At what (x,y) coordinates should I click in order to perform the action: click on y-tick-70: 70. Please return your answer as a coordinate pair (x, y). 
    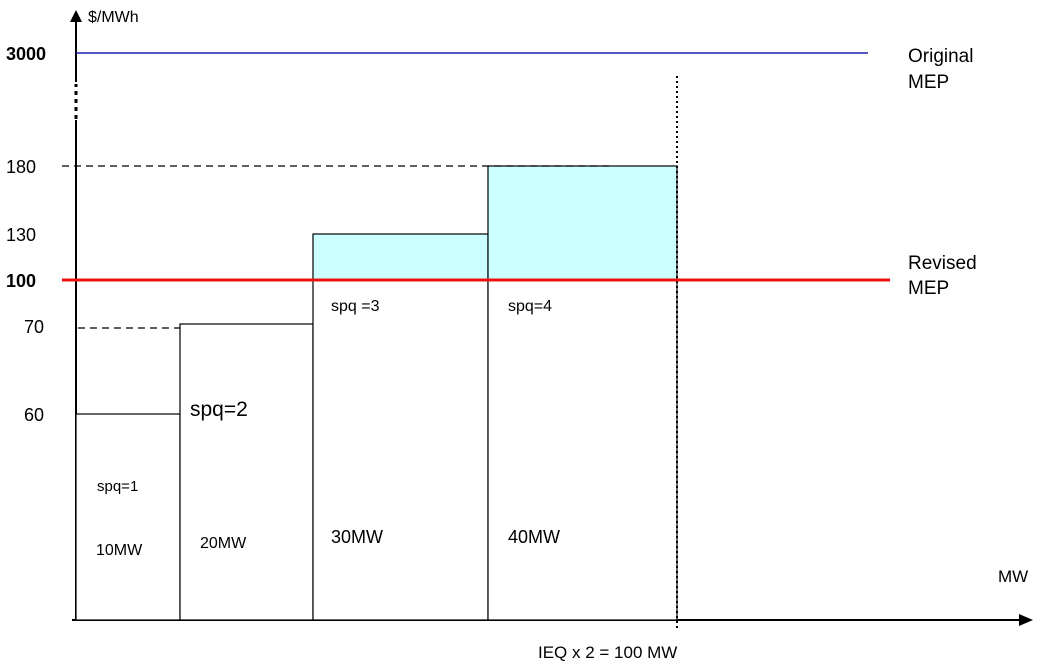
    Looking at the image, I should click on (34, 327).